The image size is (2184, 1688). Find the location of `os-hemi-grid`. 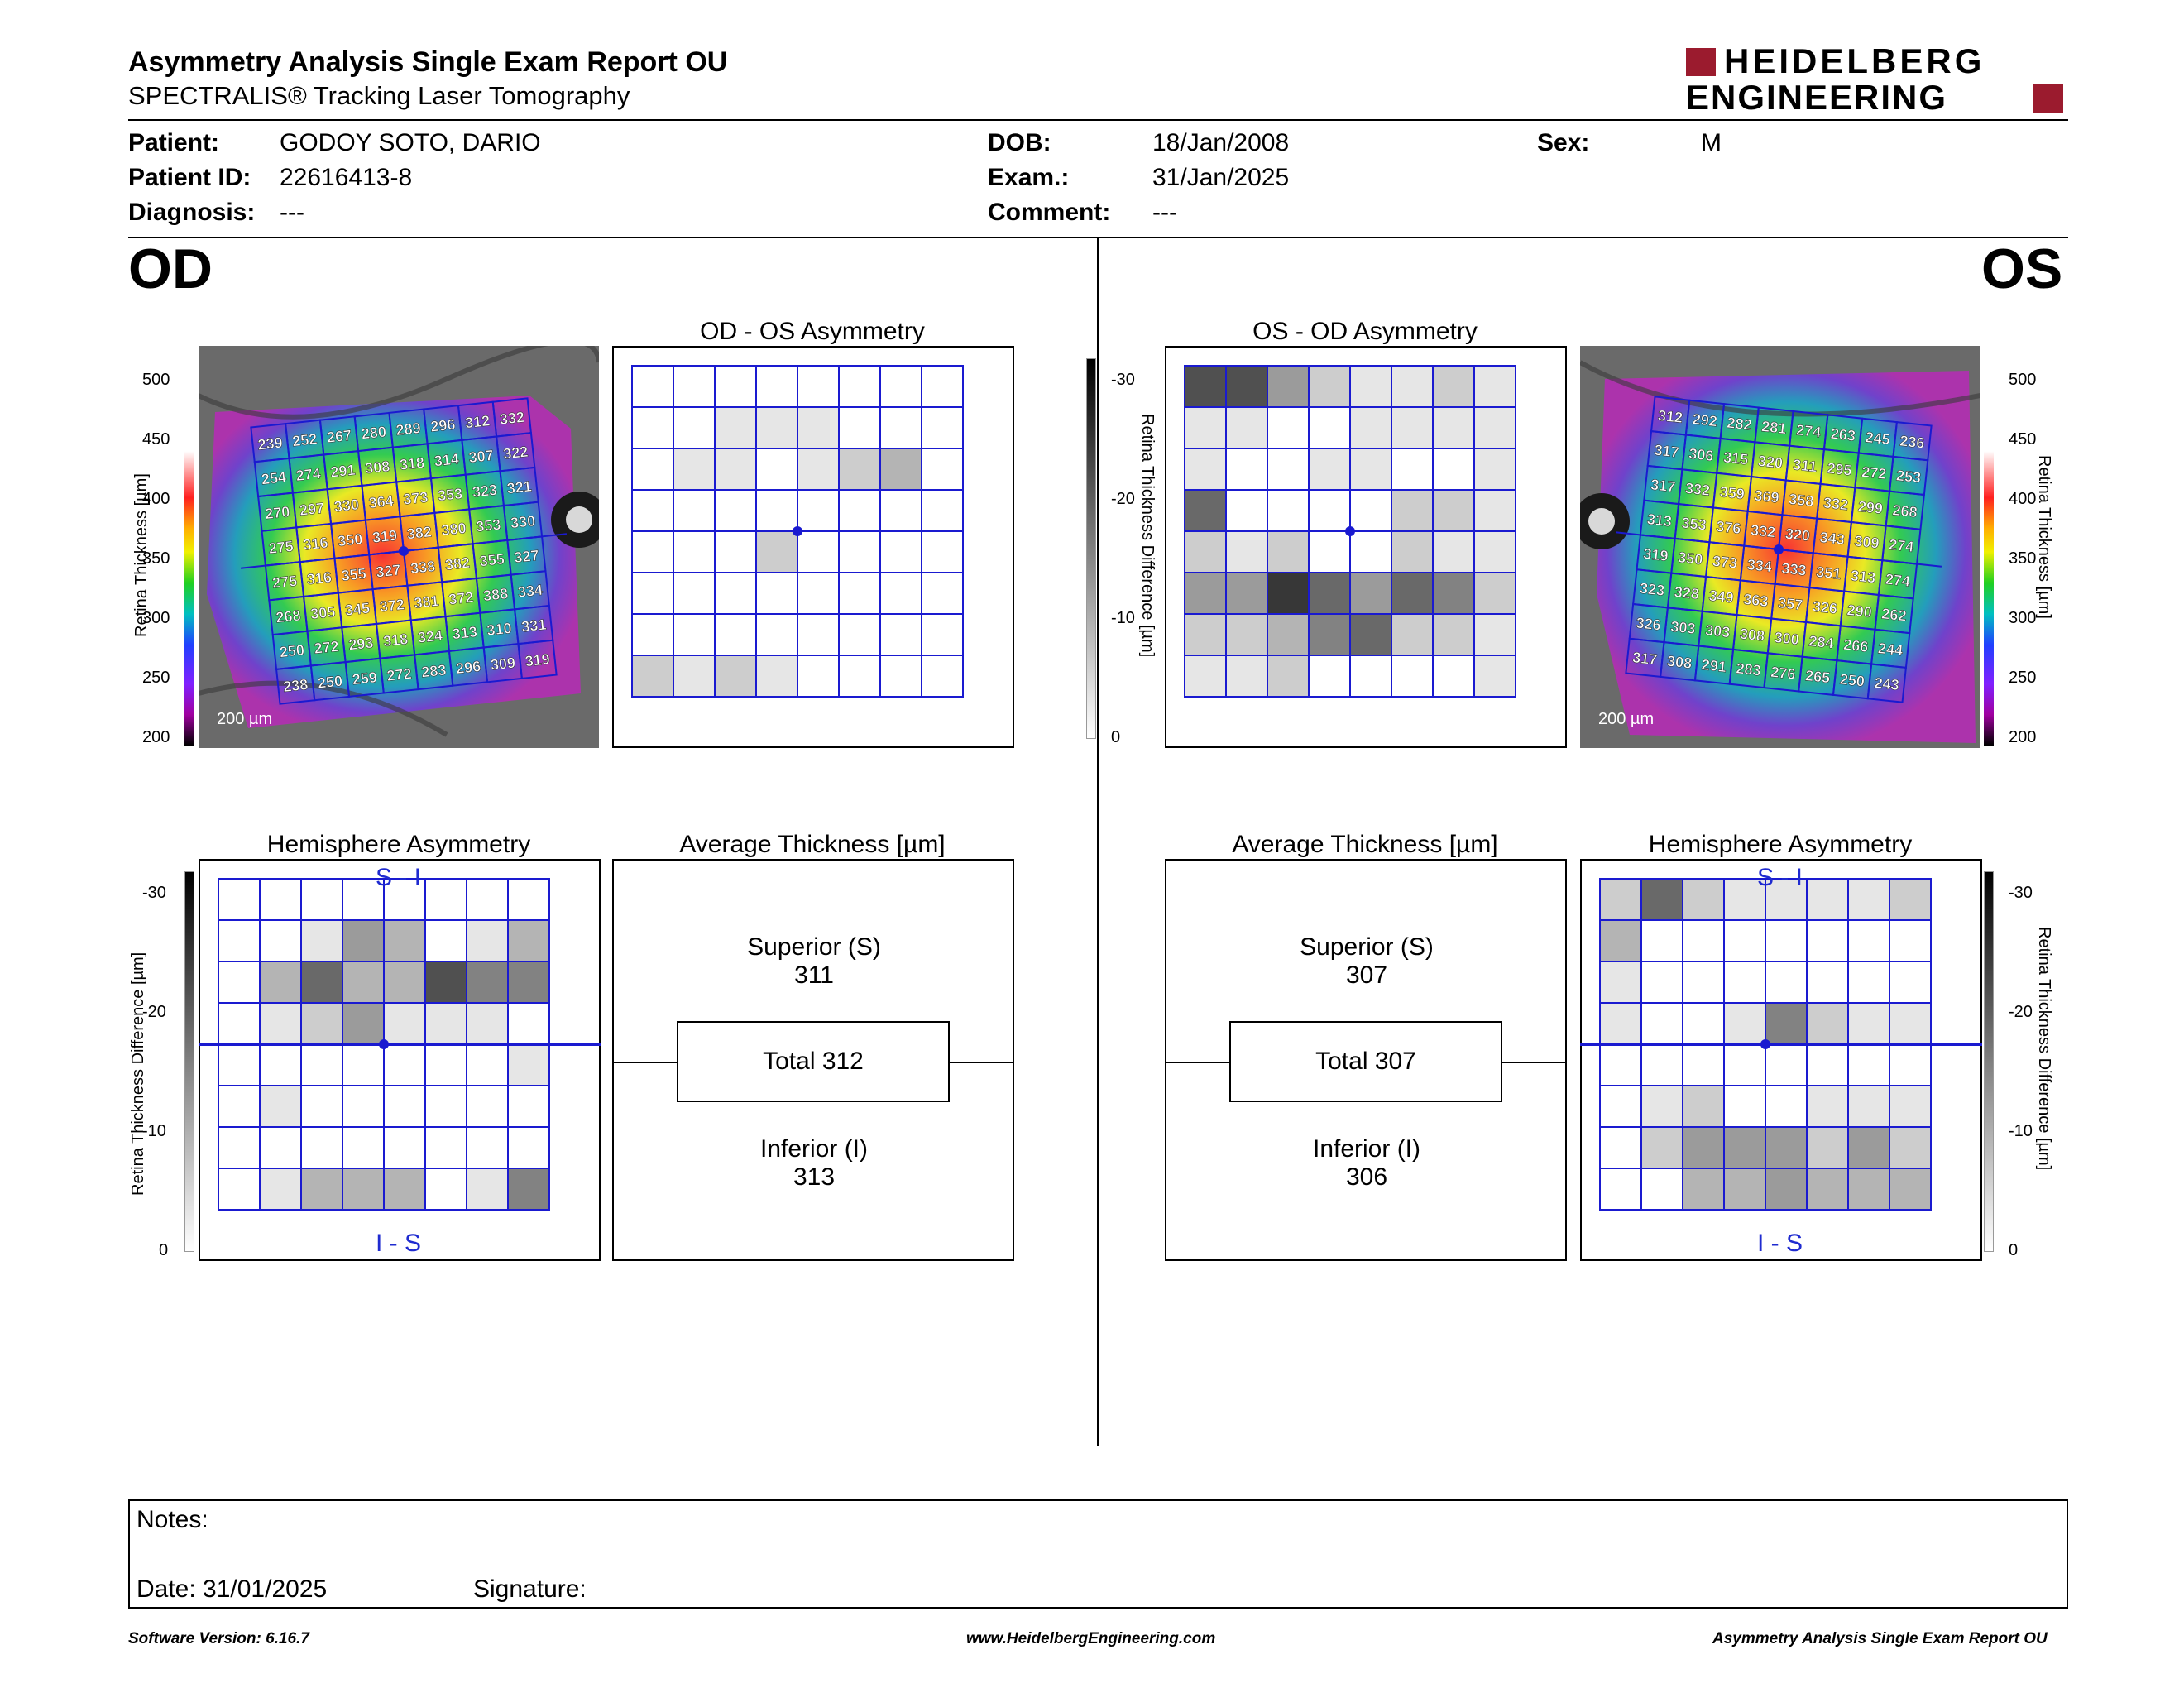

os-hemi-grid is located at coordinates (1781, 1044).